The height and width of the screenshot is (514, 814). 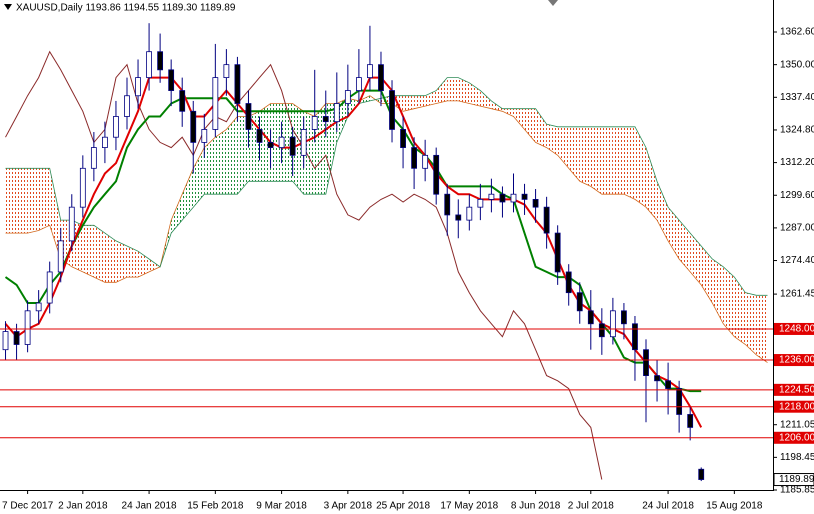 What do you see at coordinates (215, 506) in the screenshot?
I see `x-tick-label: 15 Feb 2018` at bounding box center [215, 506].